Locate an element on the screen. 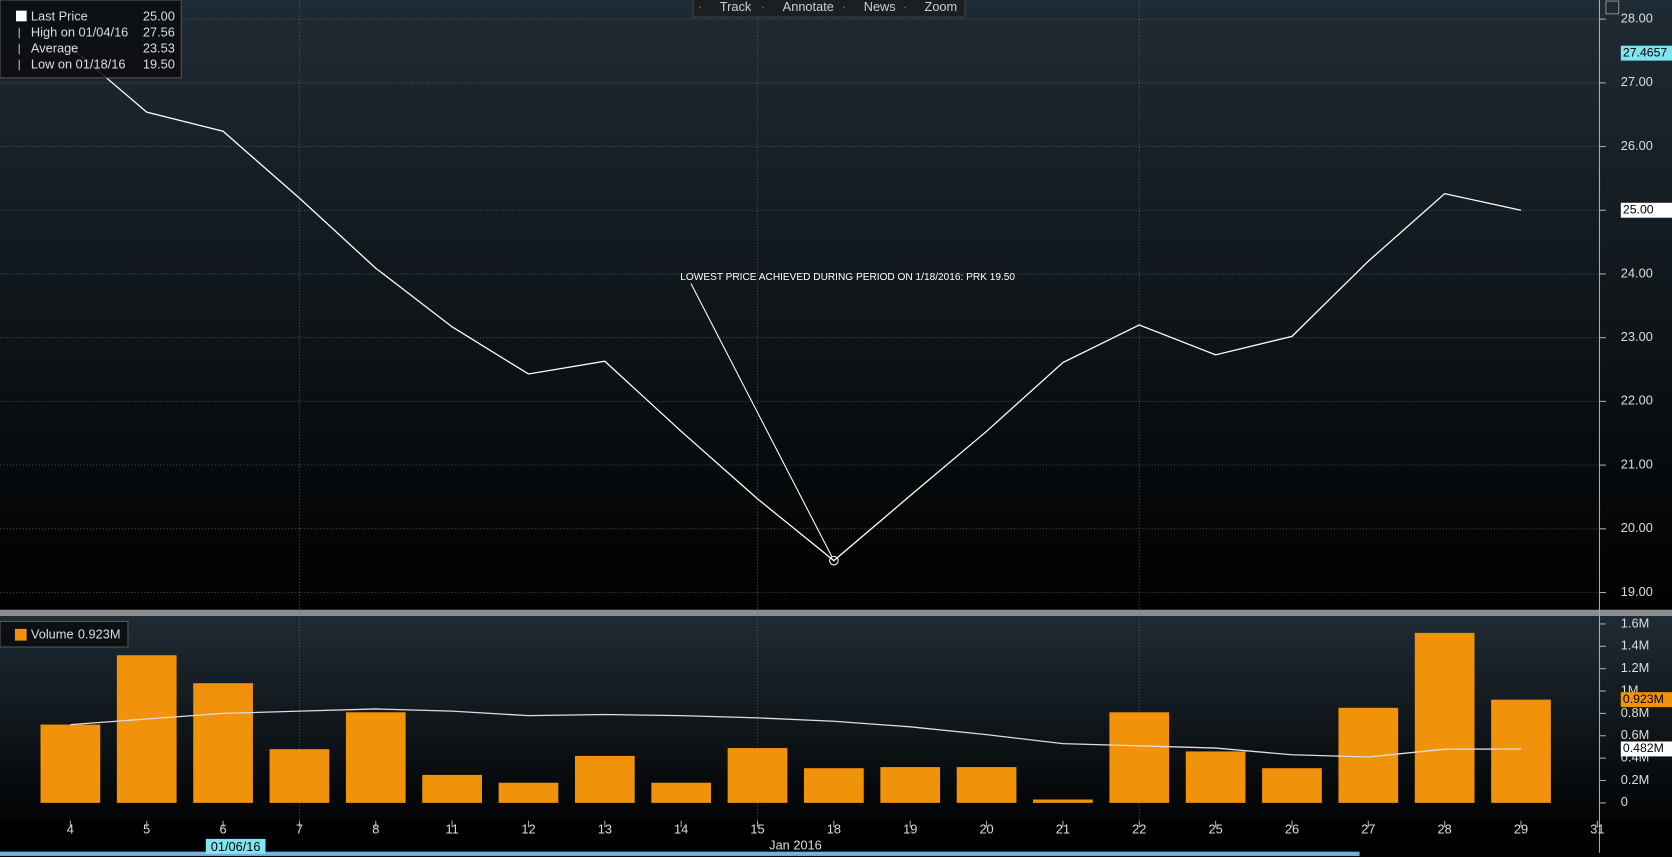 This screenshot has width=1672, height=857. legend-box is located at coordinates (91, 39).